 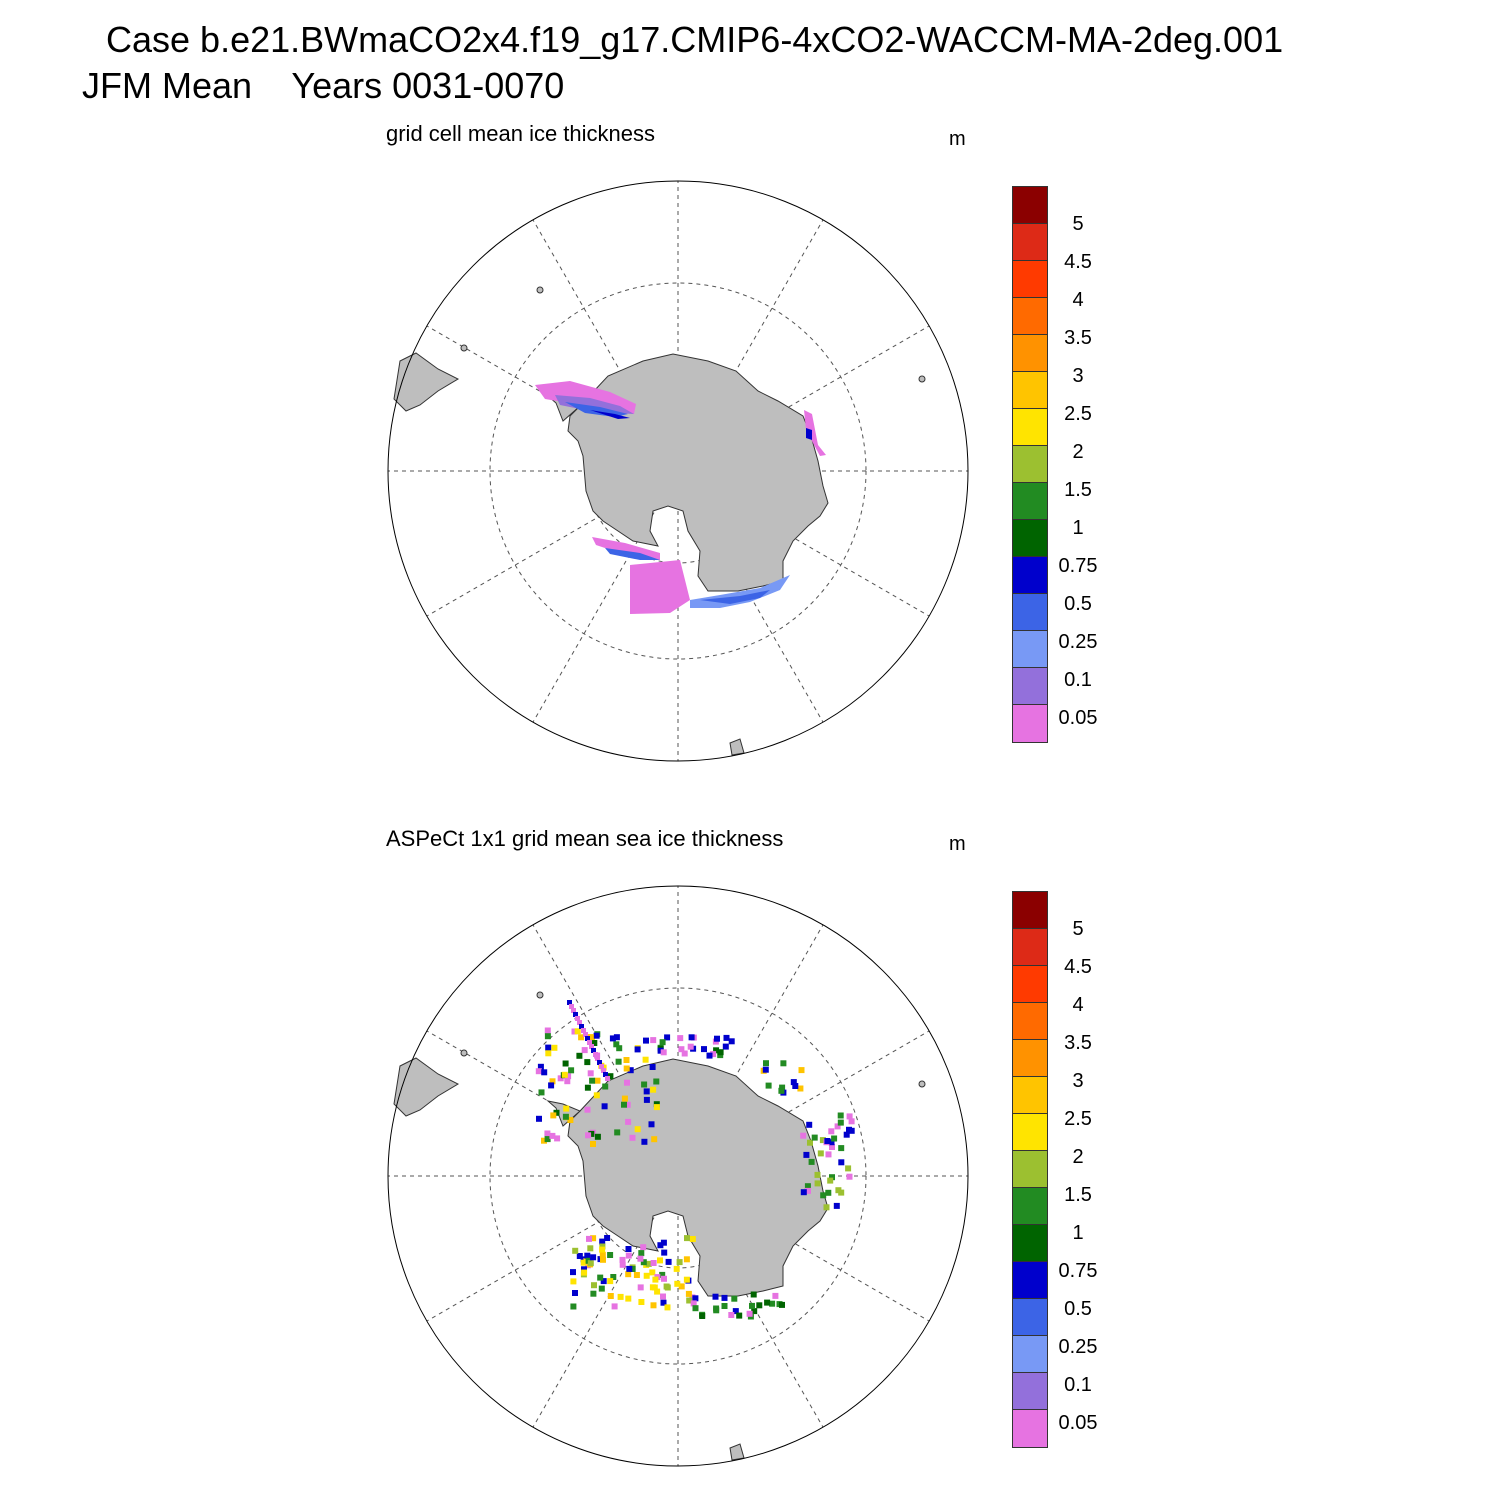 I want to click on panel1-colorbar-label: 1, so click(x=1078, y=528).